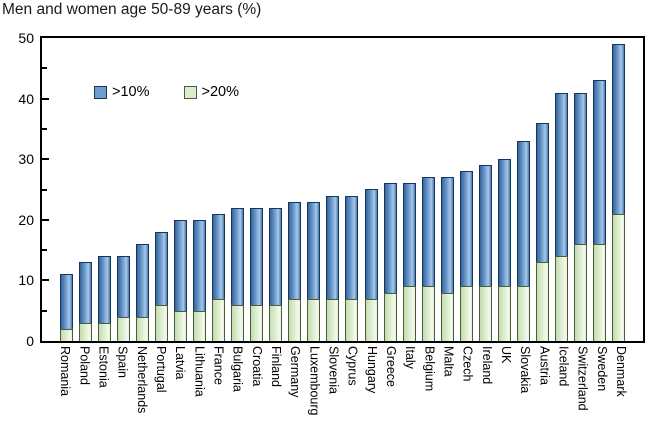  What do you see at coordinates (580, 292) in the screenshot?
I see `bar-green-segment-Switzerland` at bounding box center [580, 292].